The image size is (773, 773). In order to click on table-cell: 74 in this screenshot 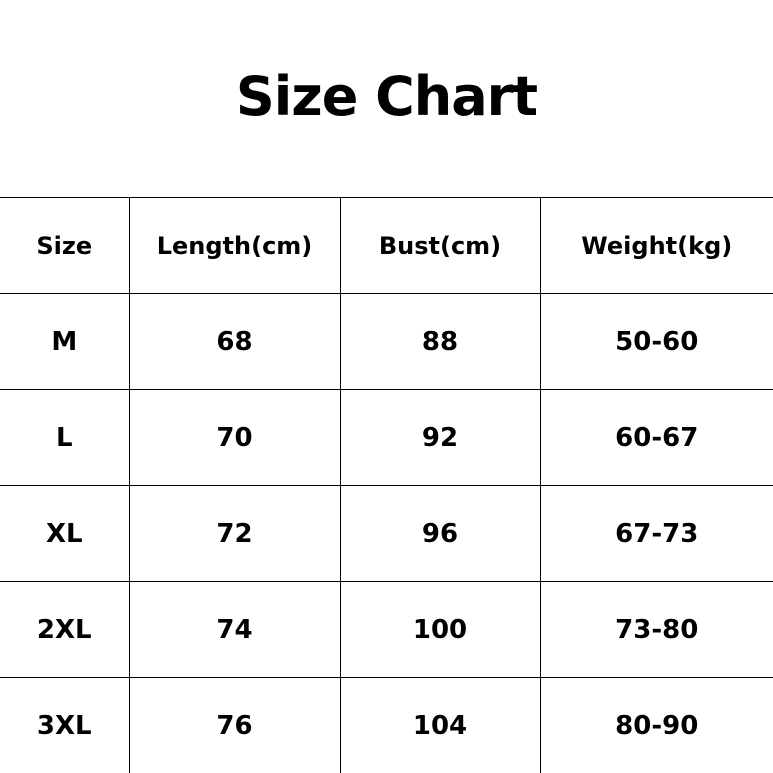, I will do `click(234, 629)`.